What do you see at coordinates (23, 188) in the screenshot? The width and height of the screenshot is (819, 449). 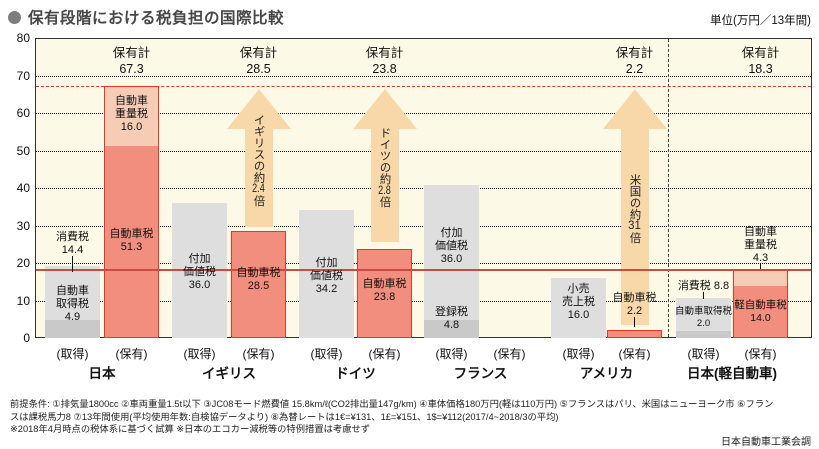 I see `y-axis-tick: 40` at bounding box center [23, 188].